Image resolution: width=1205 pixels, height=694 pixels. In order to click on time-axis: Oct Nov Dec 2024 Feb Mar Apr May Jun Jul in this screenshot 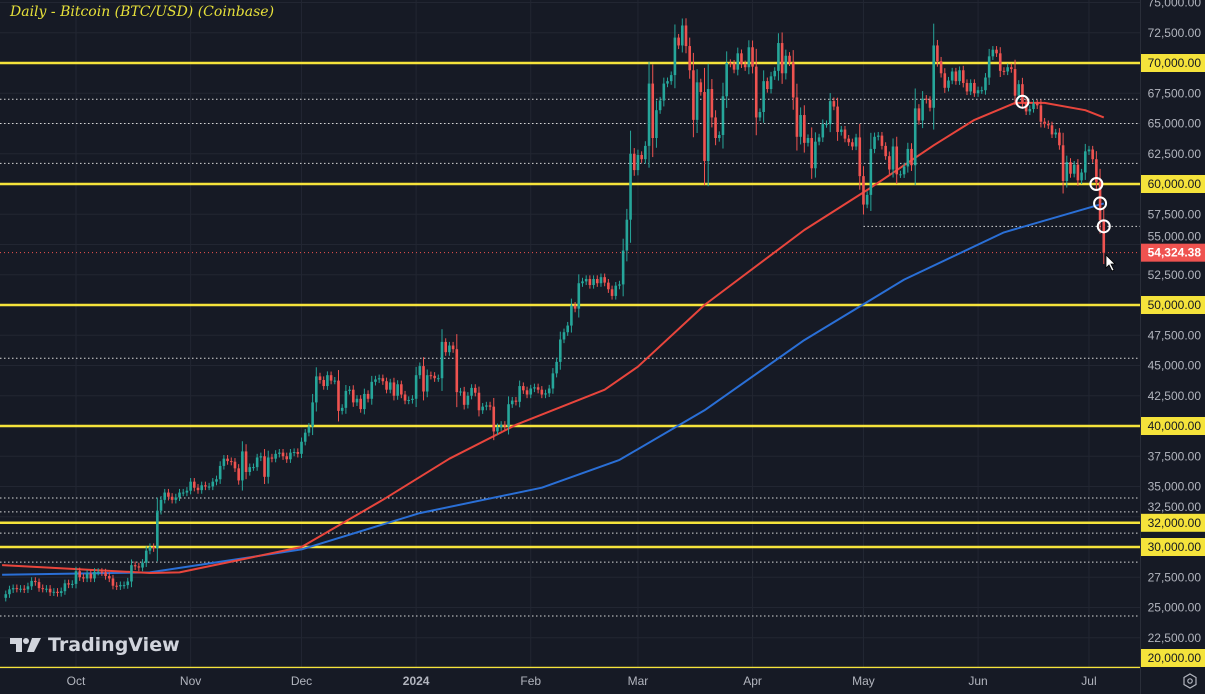, I will do `click(582, 681)`.